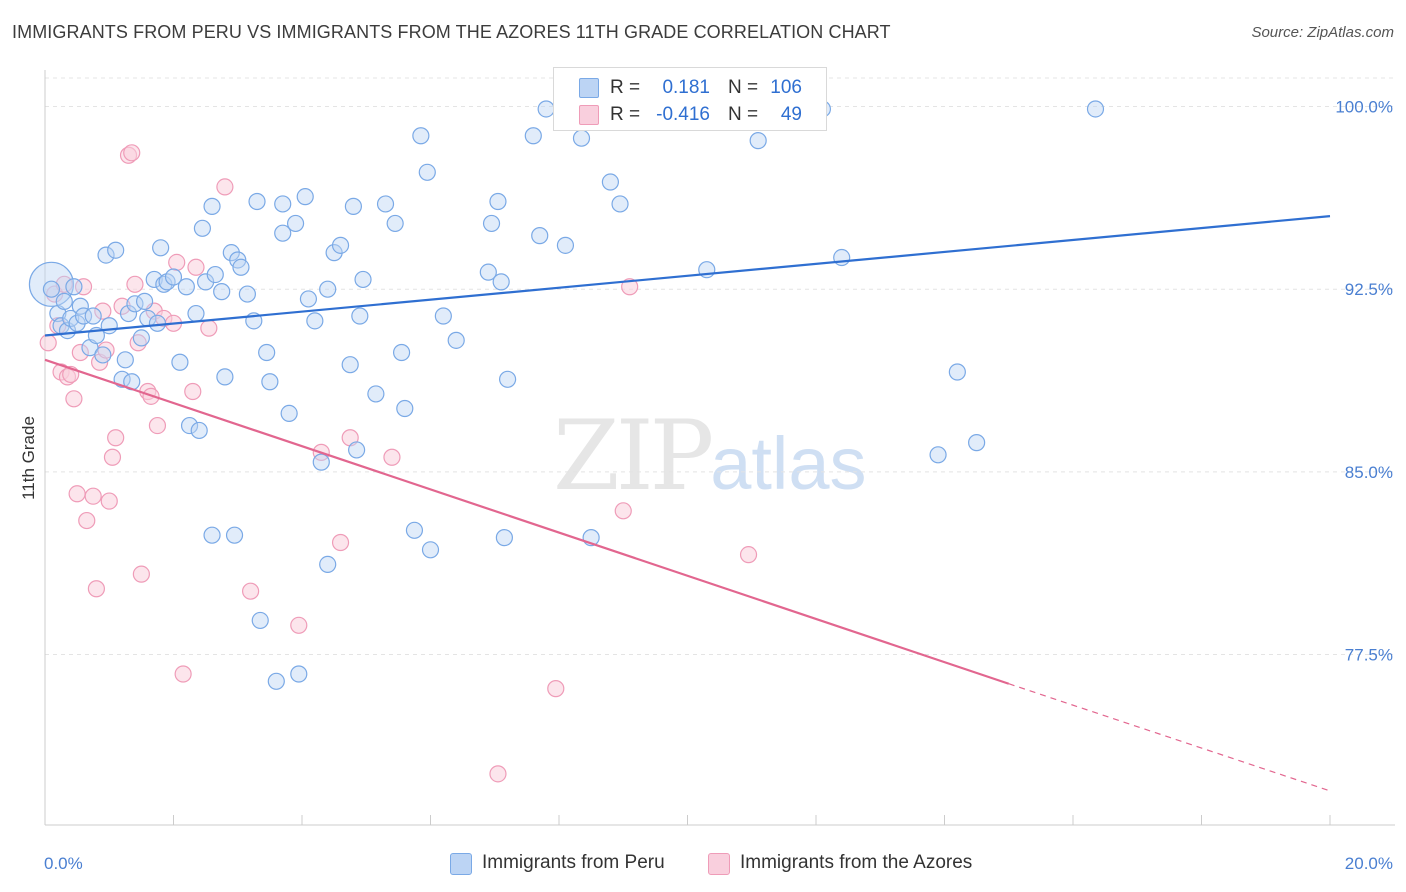  I want to click on legend-label-azores: Immigrants from the Azores, so click(856, 862).